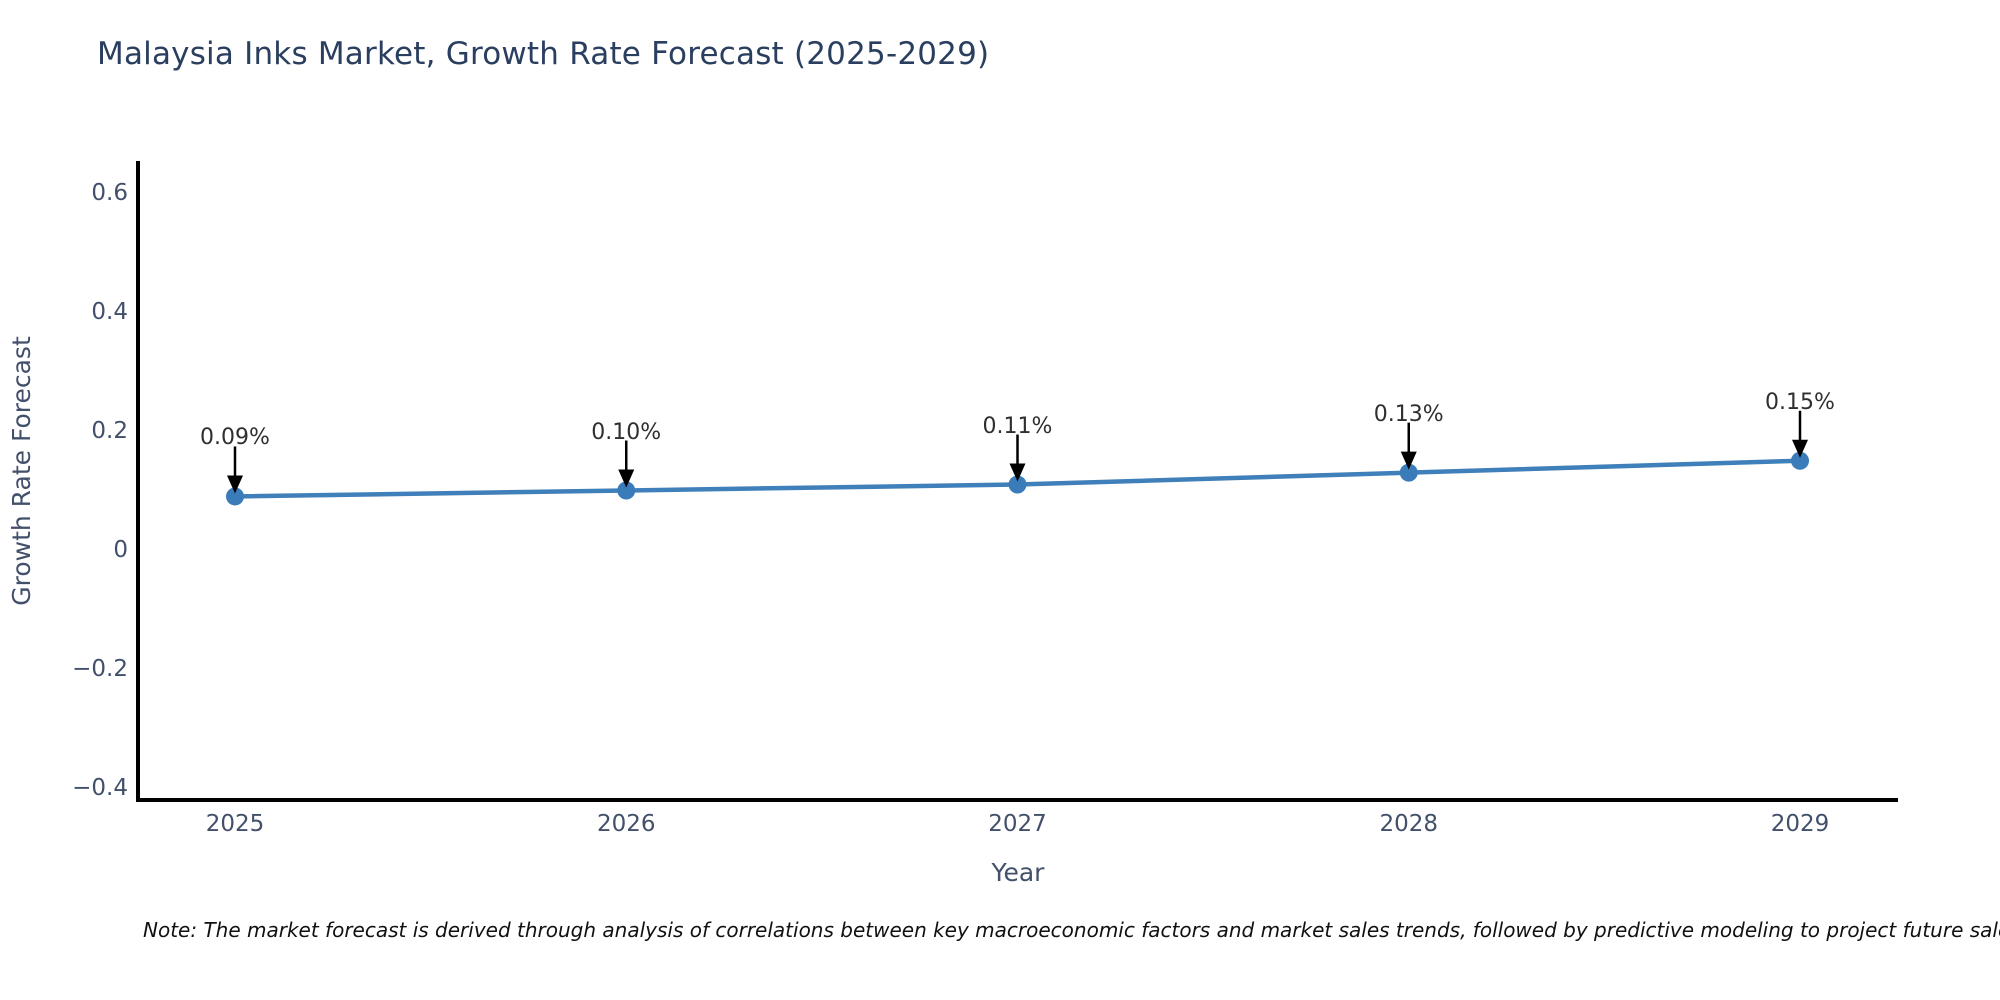 The height and width of the screenshot is (1000, 2000). Describe the element at coordinates (1018, 872) in the screenshot. I see `x-axis-title: Year` at that location.